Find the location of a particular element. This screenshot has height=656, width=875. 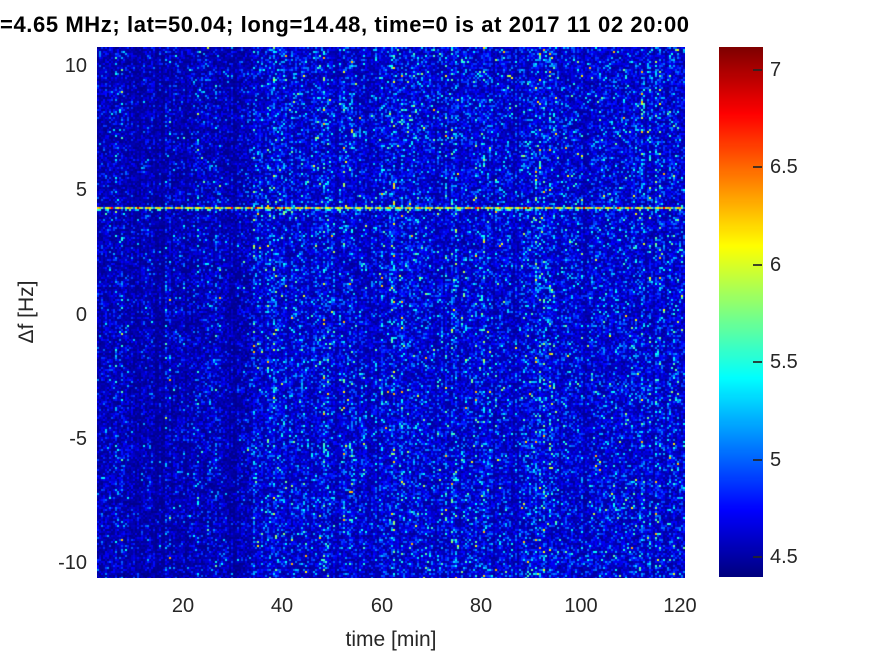

x-tick-label: 80 is located at coordinates (481, 606).